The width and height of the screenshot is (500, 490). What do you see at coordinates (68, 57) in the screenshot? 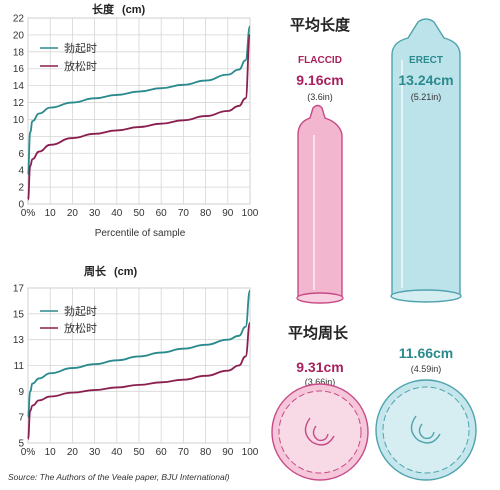
I see `length-chart-legend: 勃起时 放松时` at bounding box center [68, 57].